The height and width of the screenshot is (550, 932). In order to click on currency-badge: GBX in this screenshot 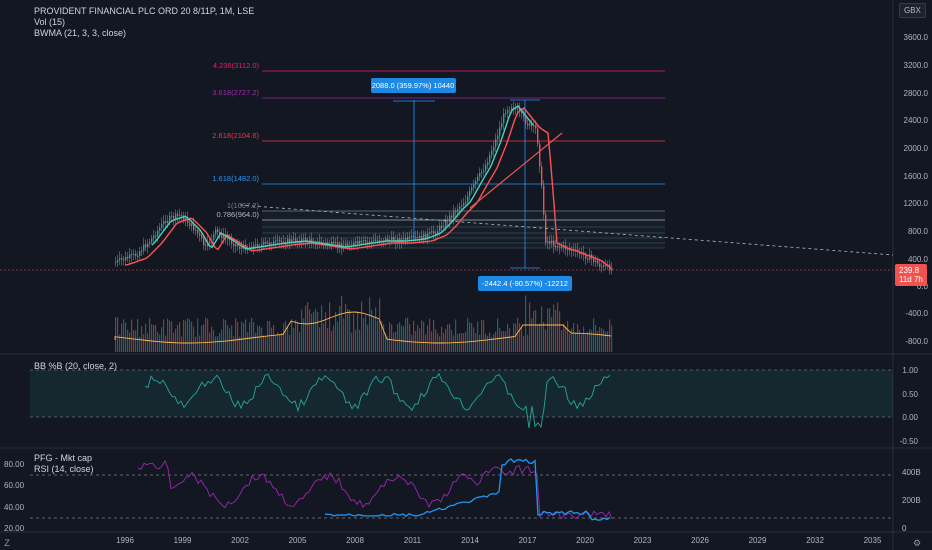, I will do `click(912, 10)`.